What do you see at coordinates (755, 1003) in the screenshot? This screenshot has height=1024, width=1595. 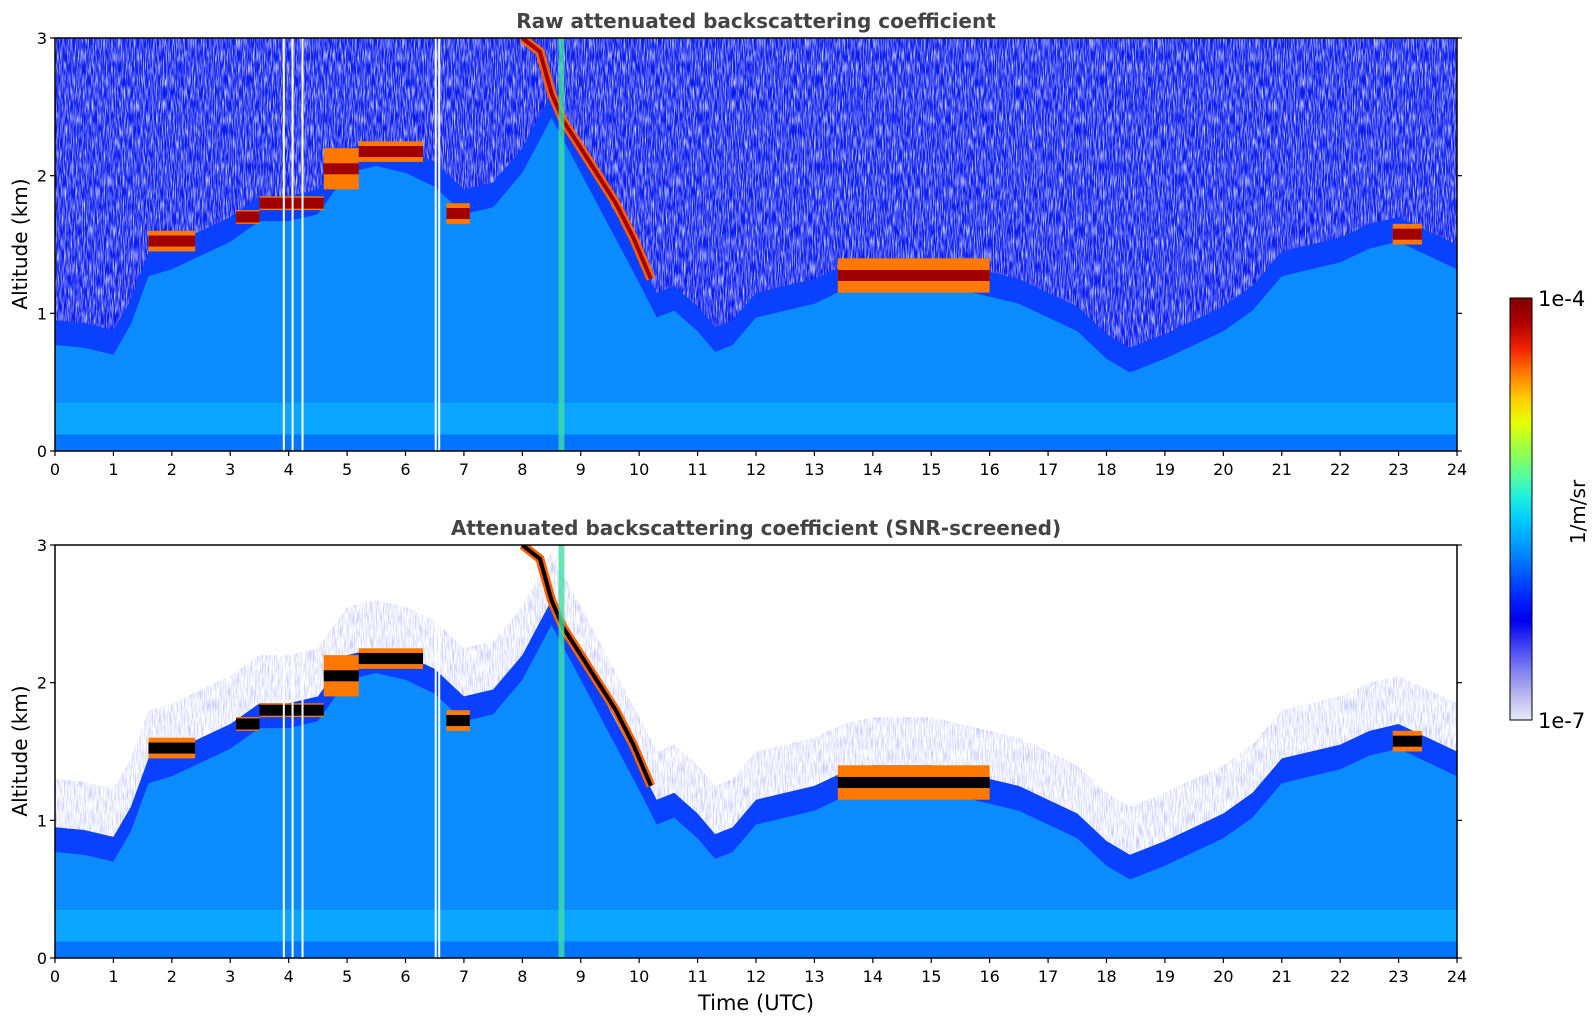 I see `x-axis-label: Time (UTC)` at bounding box center [755, 1003].